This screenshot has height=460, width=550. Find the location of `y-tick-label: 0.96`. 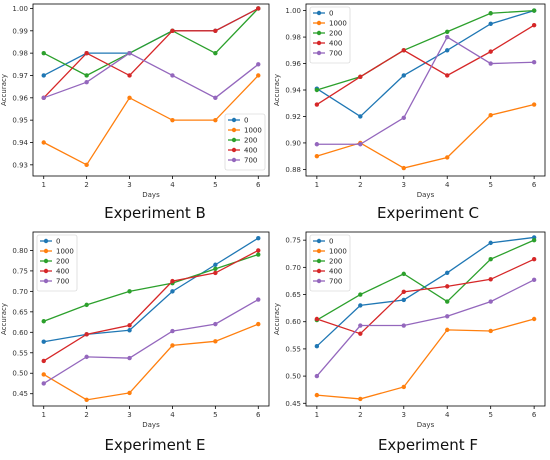

y-tick-label: 0.96 is located at coordinates (293, 64).